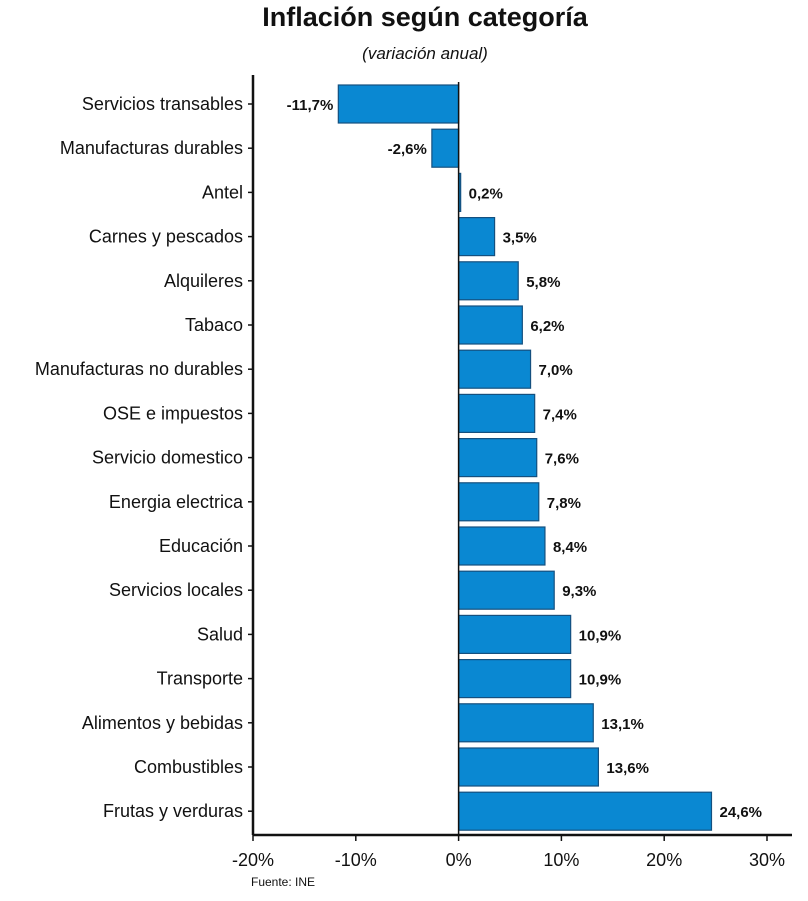 Image resolution: width=808 pixels, height=901 pixels. What do you see at coordinates (356, 860) in the screenshot?
I see `x-tick-label: -10%` at bounding box center [356, 860].